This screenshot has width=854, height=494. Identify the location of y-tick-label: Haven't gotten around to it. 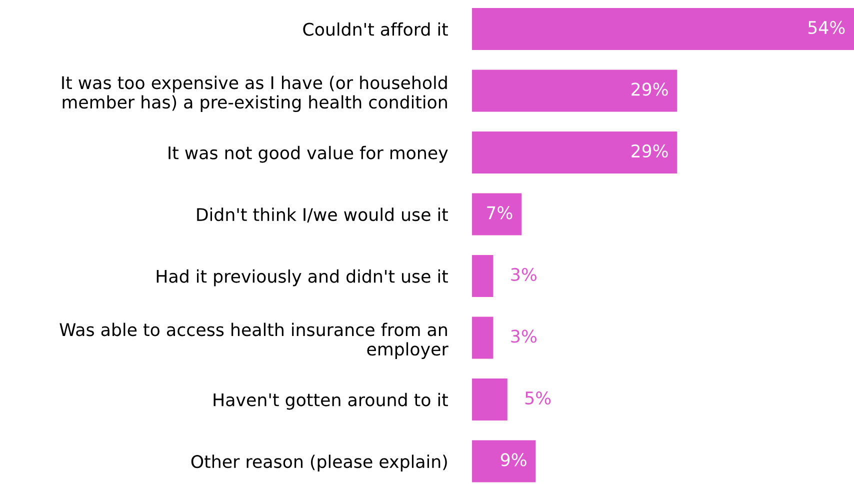
(331, 401).